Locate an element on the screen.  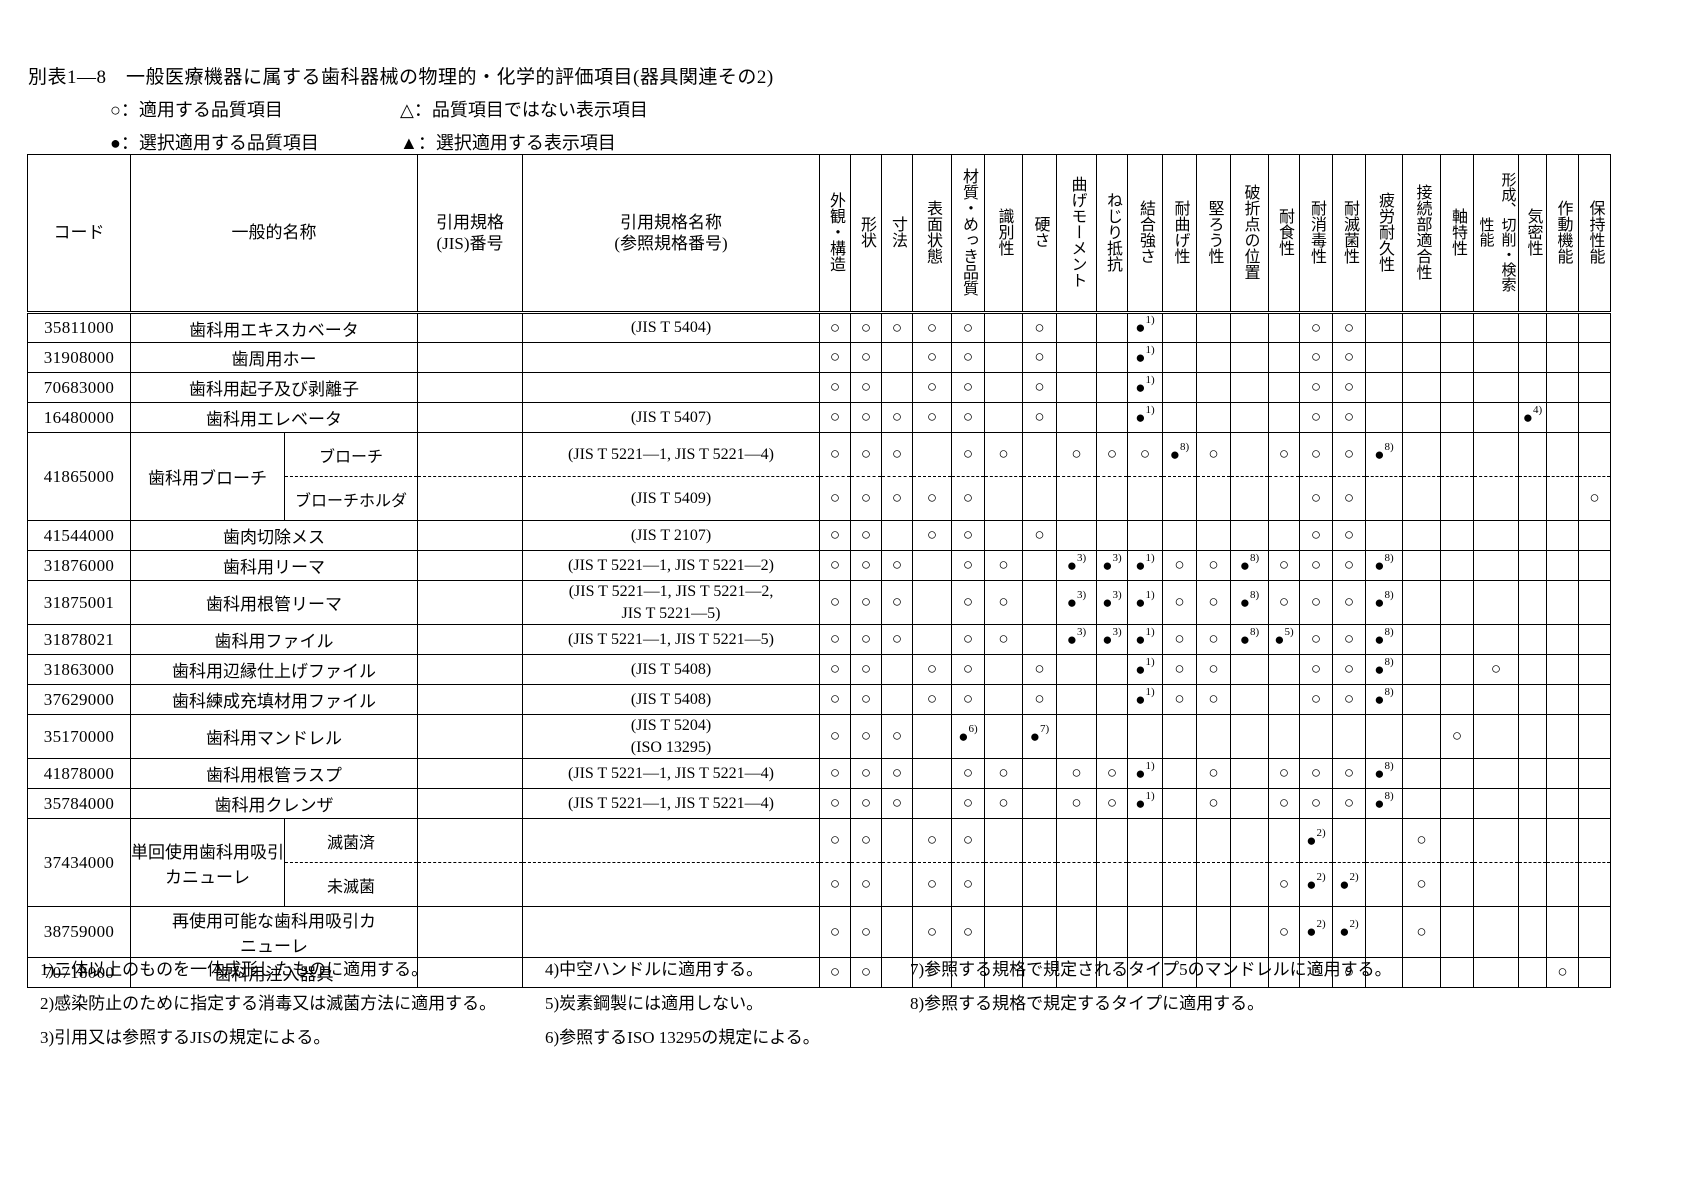
cell-sub-name: 滅菌済 is located at coordinates (351, 841).